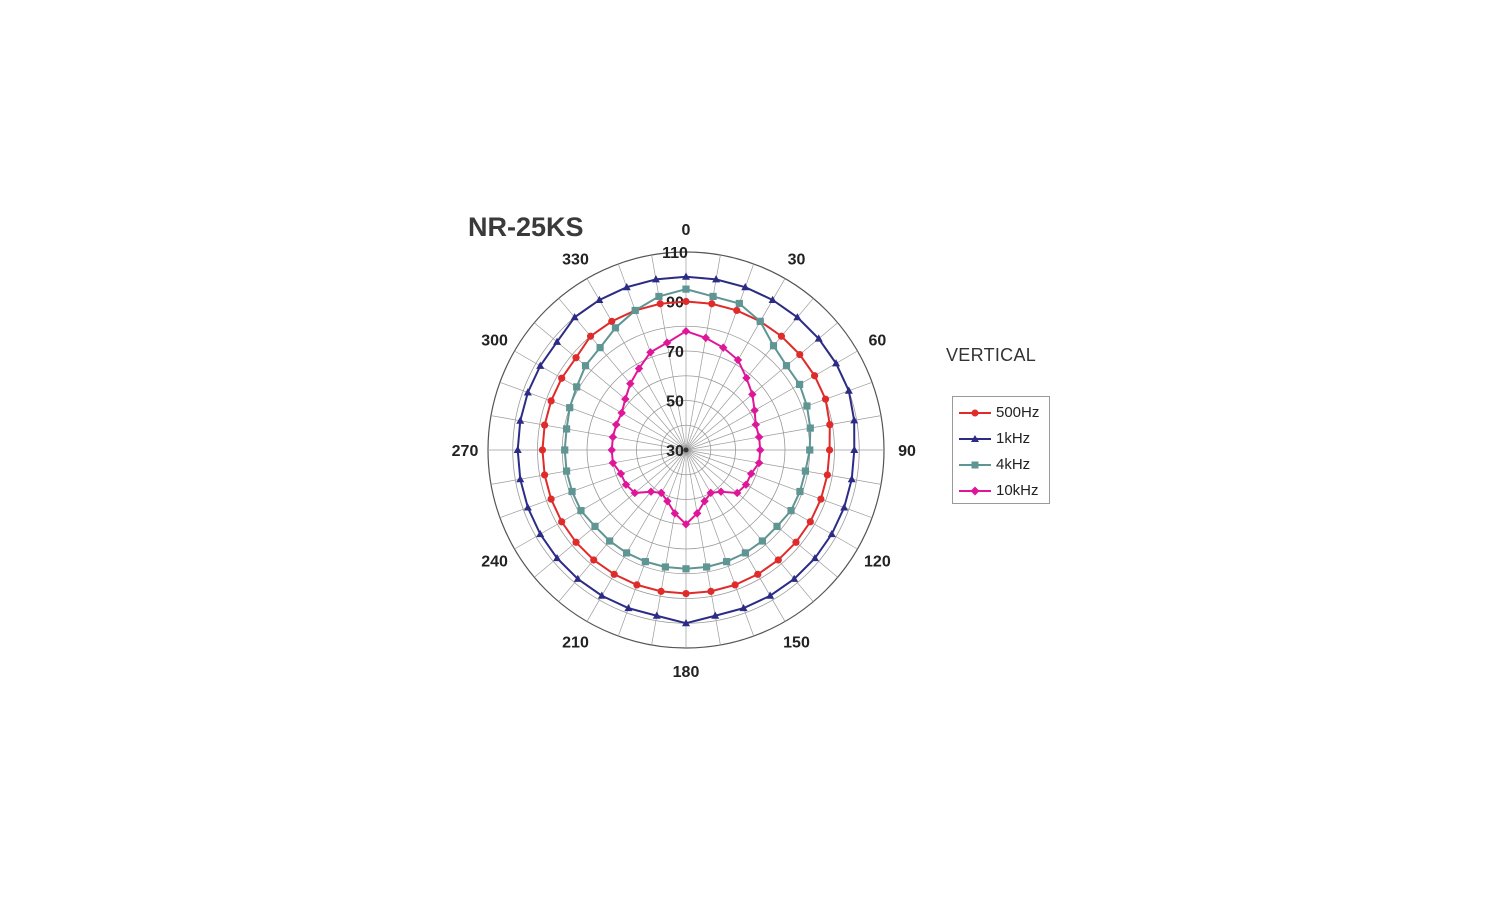 The height and width of the screenshot is (900, 1500). What do you see at coordinates (675, 402) in the screenshot?
I see `radial-tick-label: 50` at bounding box center [675, 402].